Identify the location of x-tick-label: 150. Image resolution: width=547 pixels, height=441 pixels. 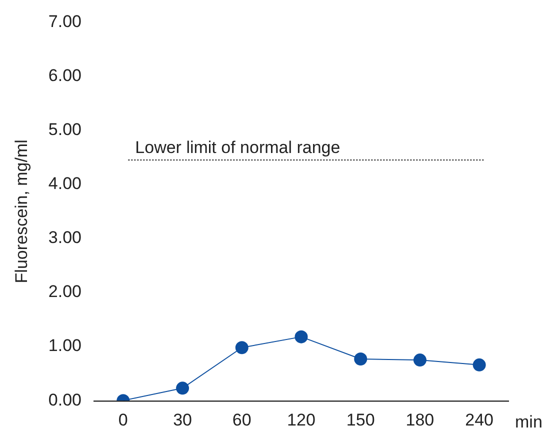
(360, 420).